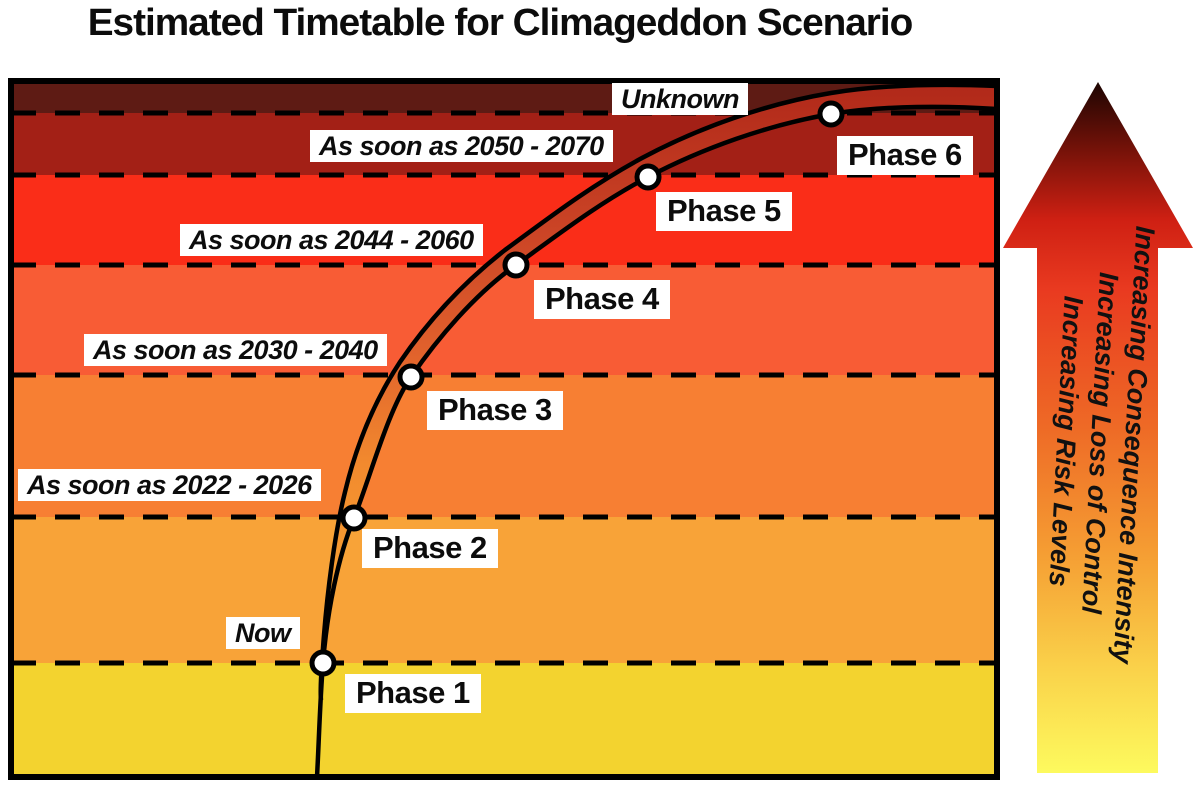 The image size is (1200, 792). Describe the element at coordinates (461, 146) in the screenshot. I see `time-label-phase-5: As soon as 2050 - 2070` at that location.